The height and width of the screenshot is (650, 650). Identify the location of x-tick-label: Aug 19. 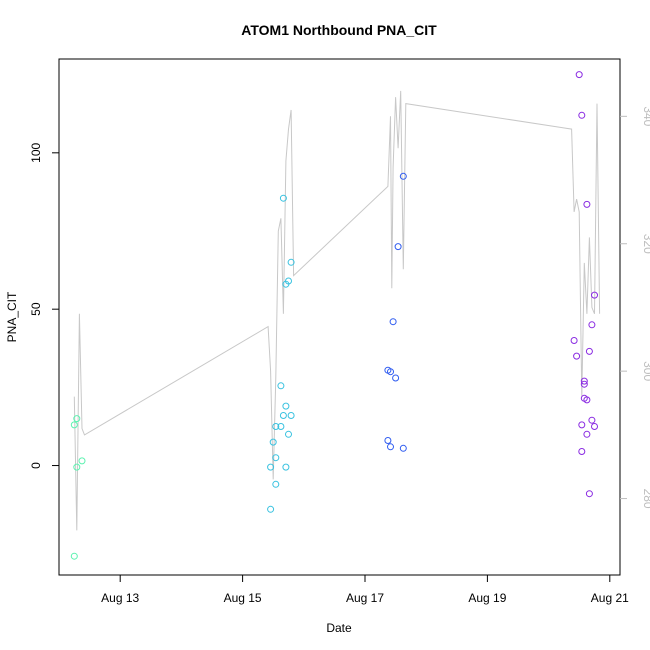
(487, 598).